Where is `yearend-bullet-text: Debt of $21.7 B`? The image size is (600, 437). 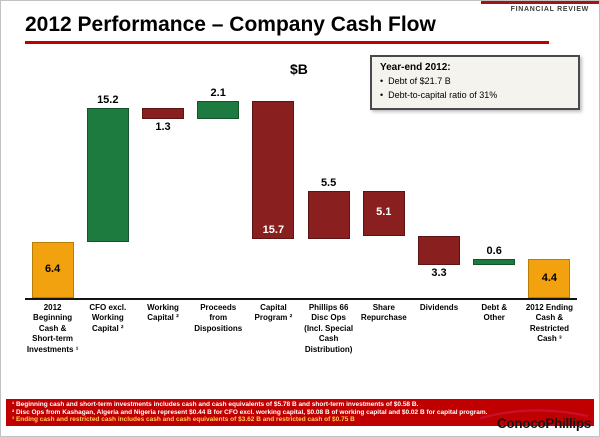
yearend-bullet-text: Debt of $21.7 B is located at coordinates (419, 81).